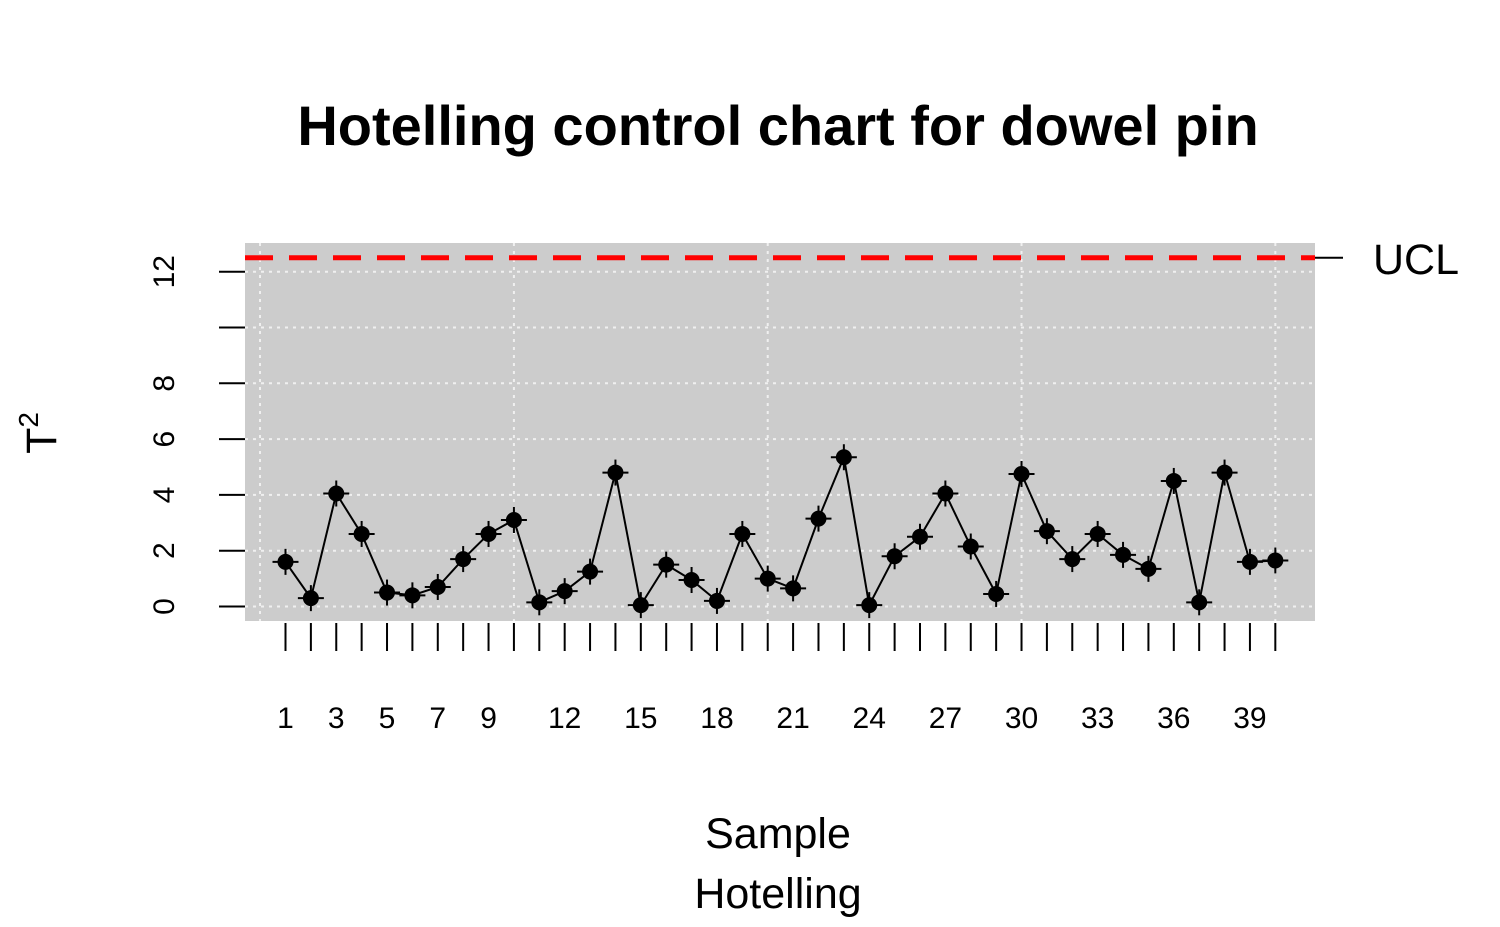  I want to click on y-axis-label-group: T2, so click(39, 433).